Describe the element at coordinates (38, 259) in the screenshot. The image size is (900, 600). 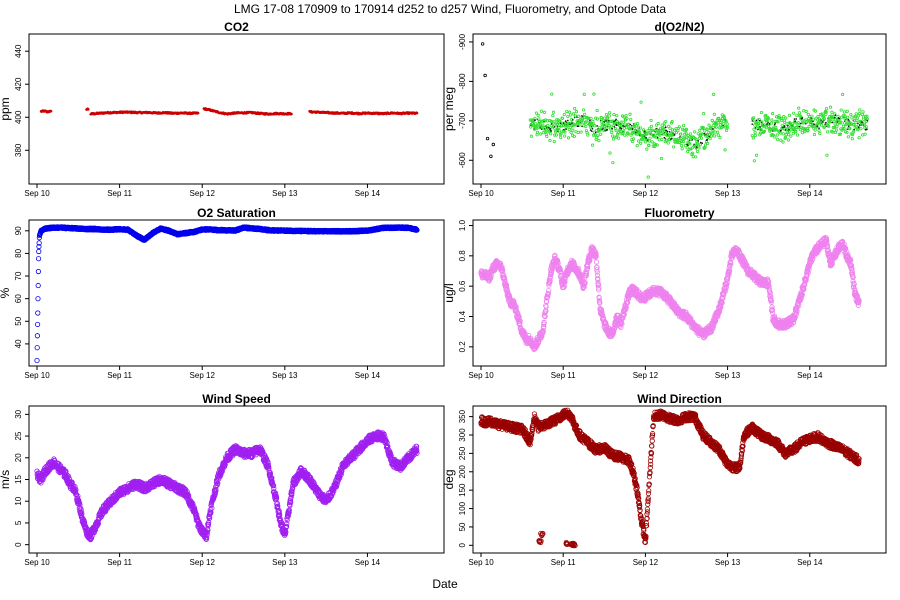
I see `o2sat-point` at that location.